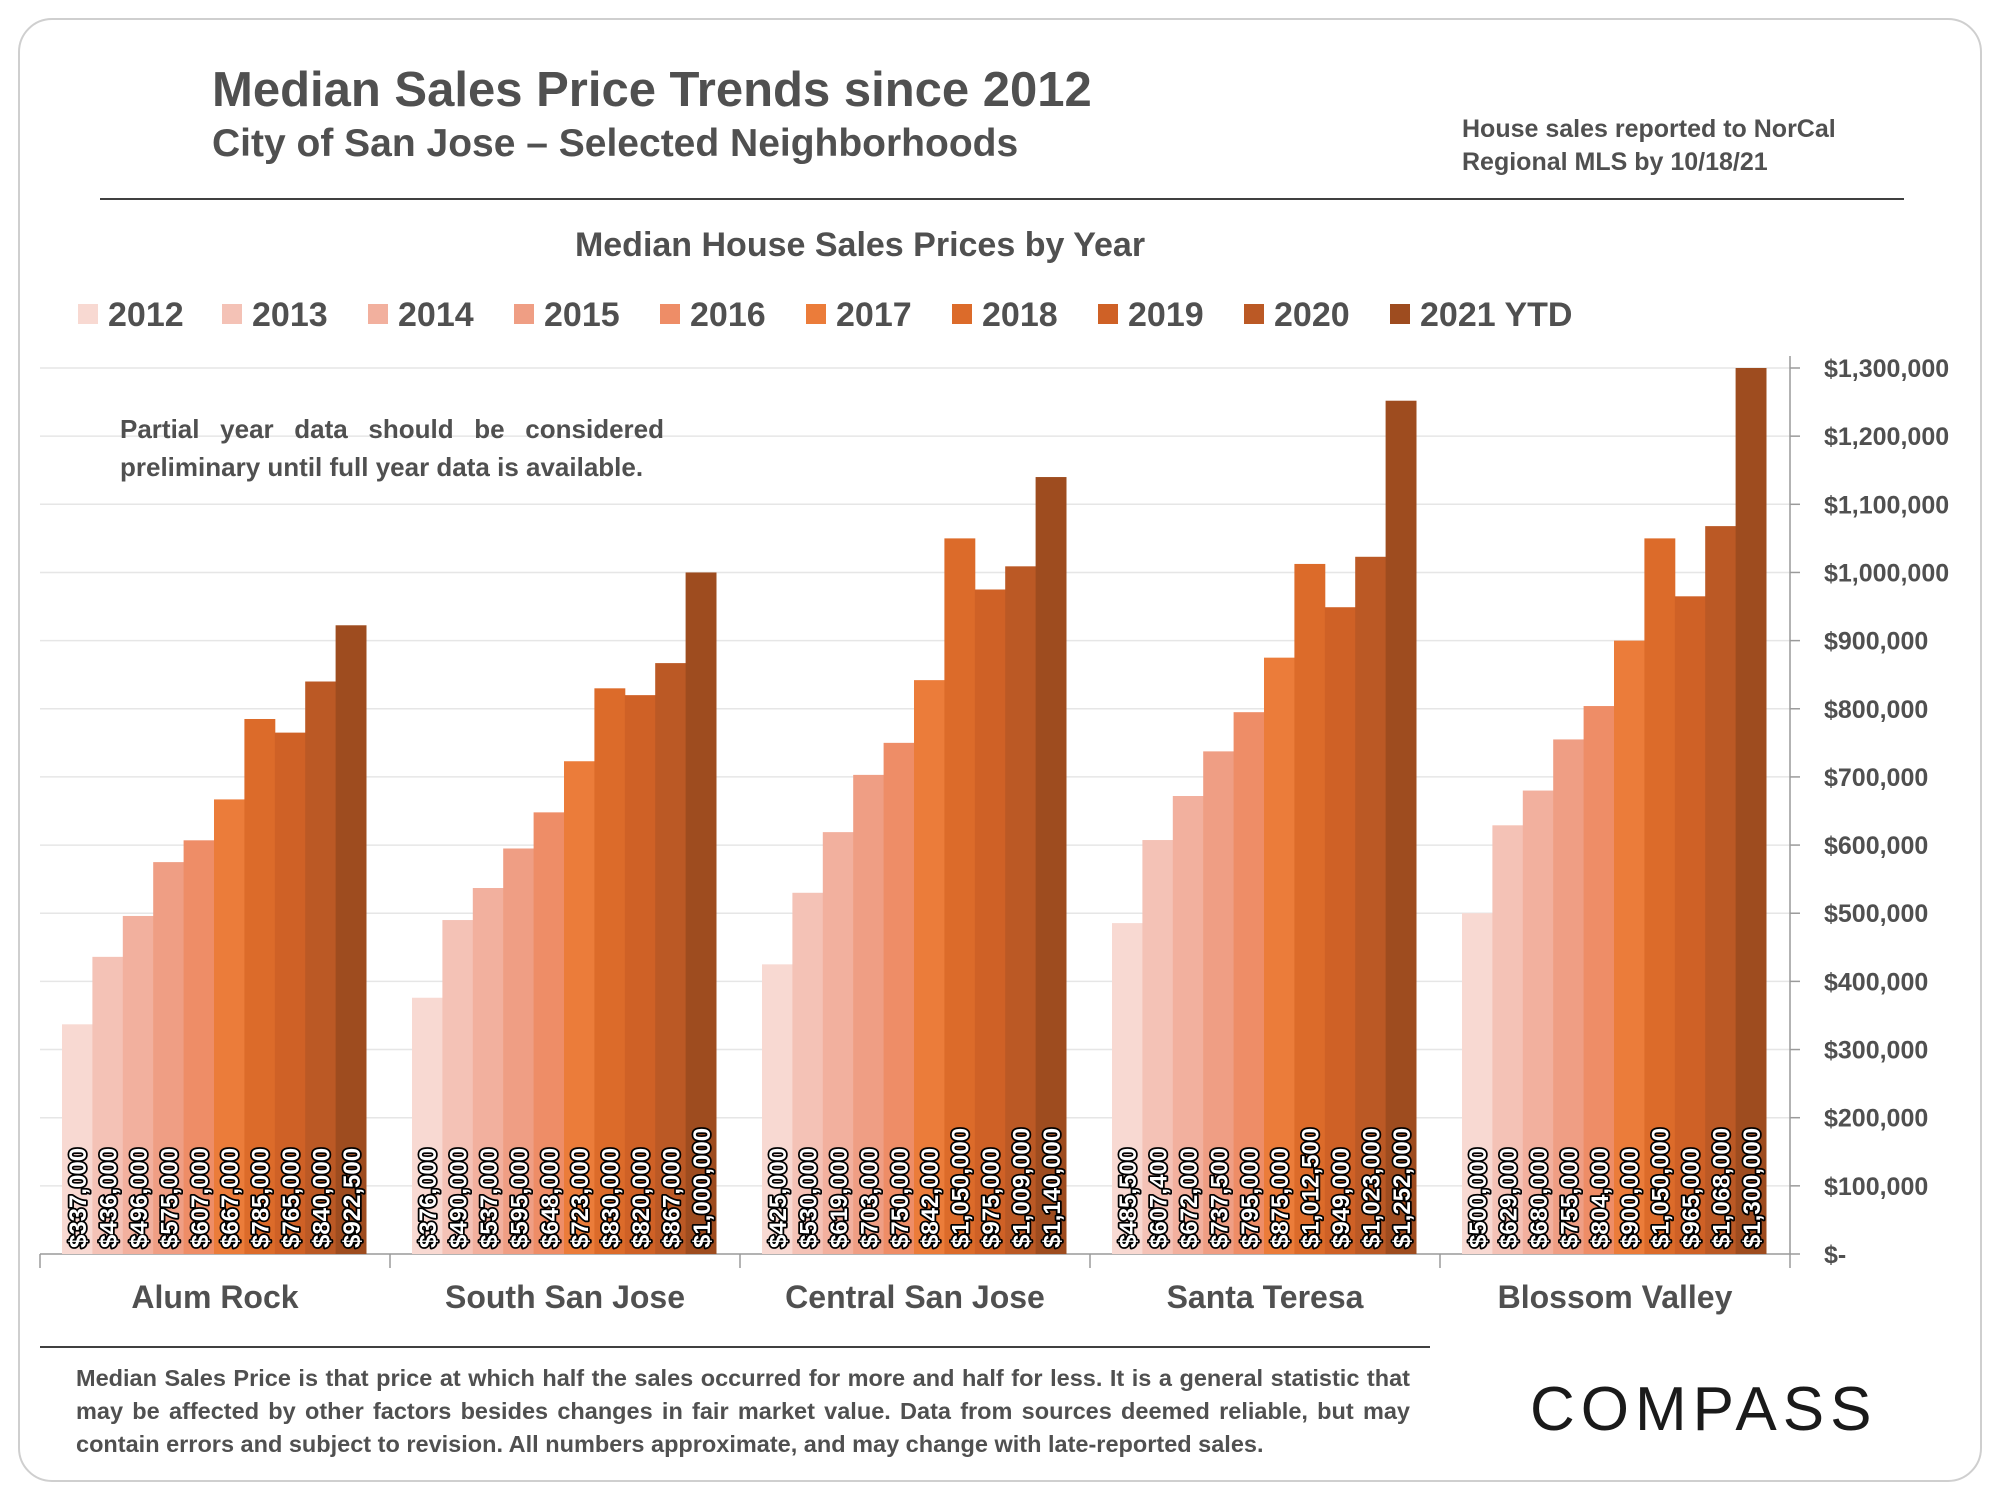  Describe the element at coordinates (1188, 1025) in the screenshot. I see `bar-santa-teresa-2014` at that location.